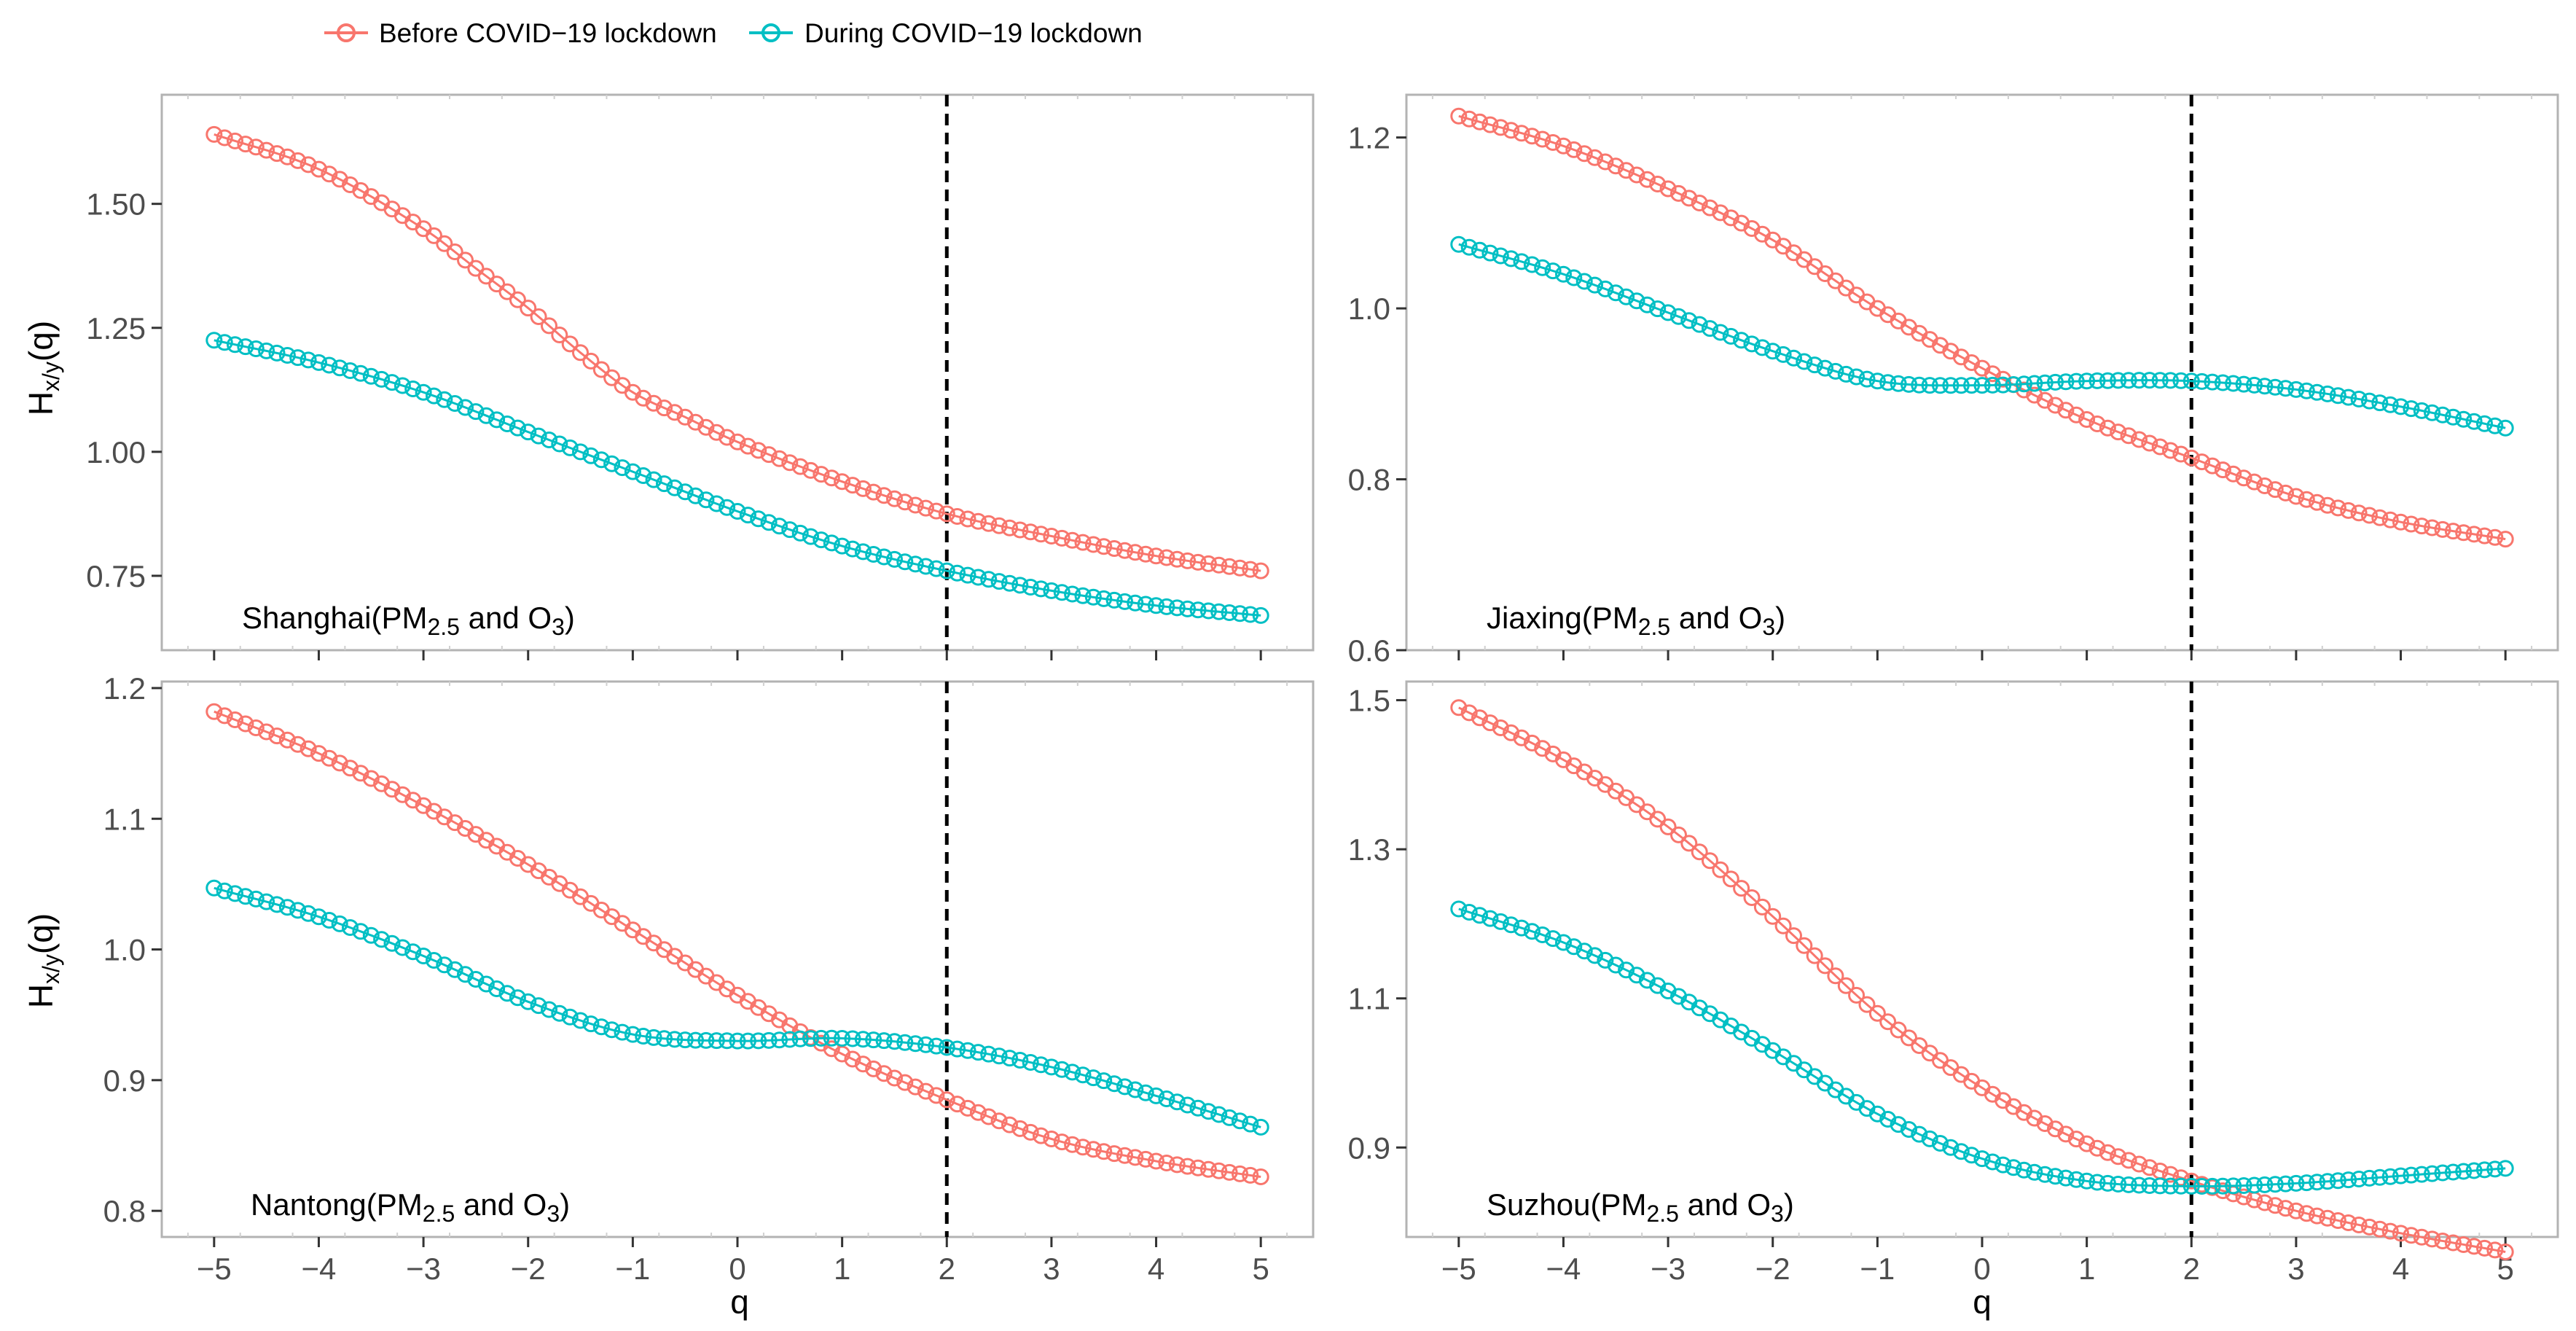 This screenshot has width=2576, height=1331. Describe the element at coordinates (739, 1302) in the screenshot. I see `x-axis-title-left: q` at that location.